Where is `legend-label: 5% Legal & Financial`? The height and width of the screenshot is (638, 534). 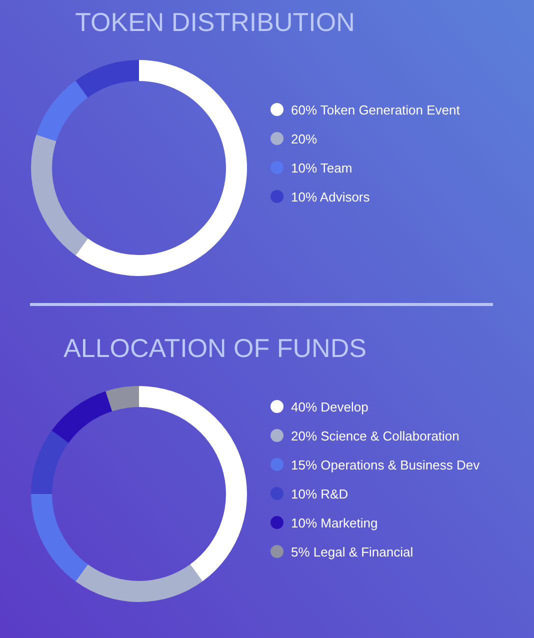 legend-label: 5% Legal & Financial is located at coordinates (352, 552).